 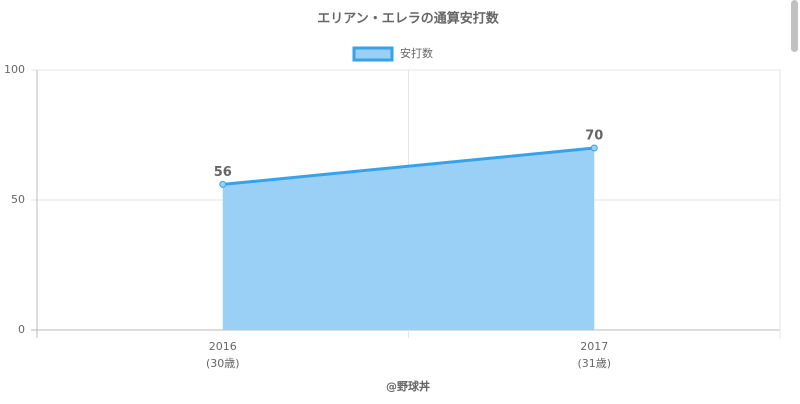 I want to click on x-tick-sublabel: (31歳), so click(x=594, y=363).